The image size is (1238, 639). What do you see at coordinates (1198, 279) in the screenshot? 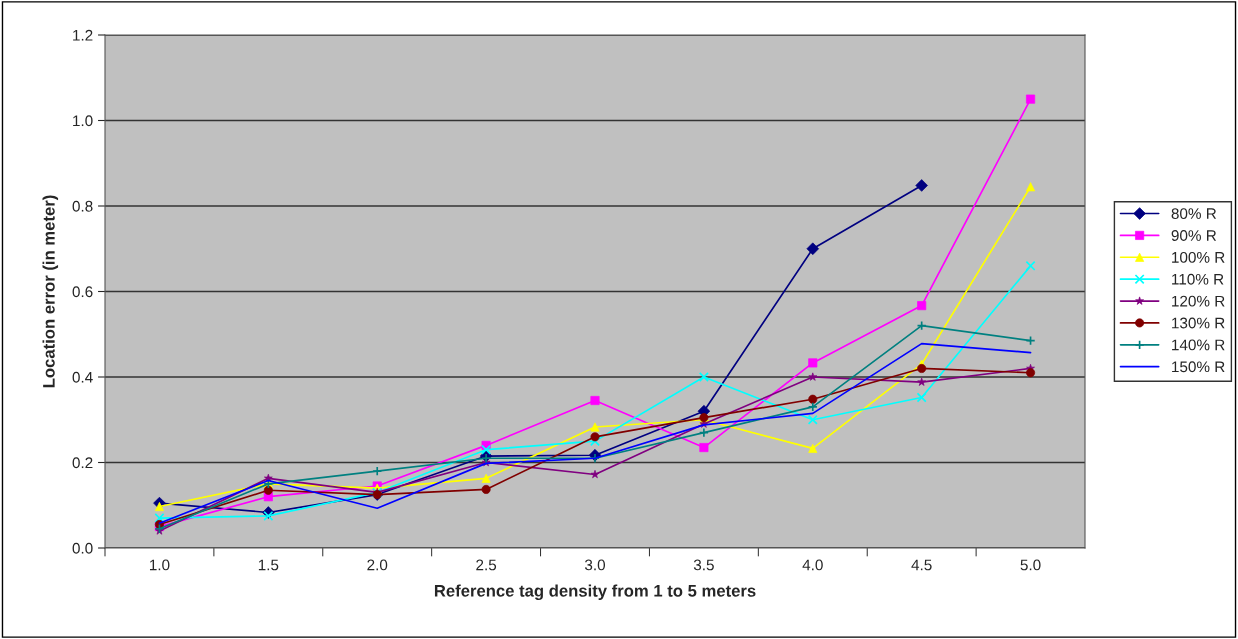
I see `legend-label: 110% R` at bounding box center [1198, 279].